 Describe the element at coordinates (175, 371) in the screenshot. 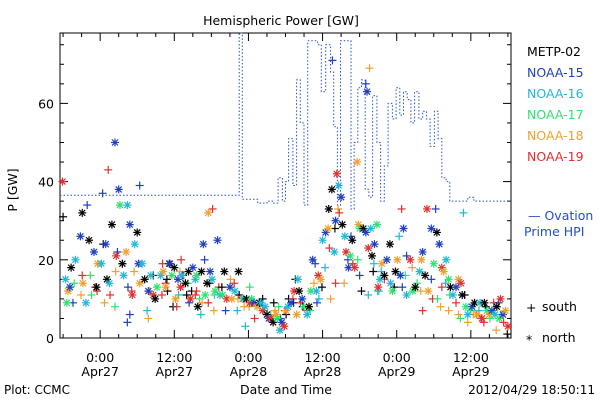

I see `x-tick-date: Apr27` at that location.